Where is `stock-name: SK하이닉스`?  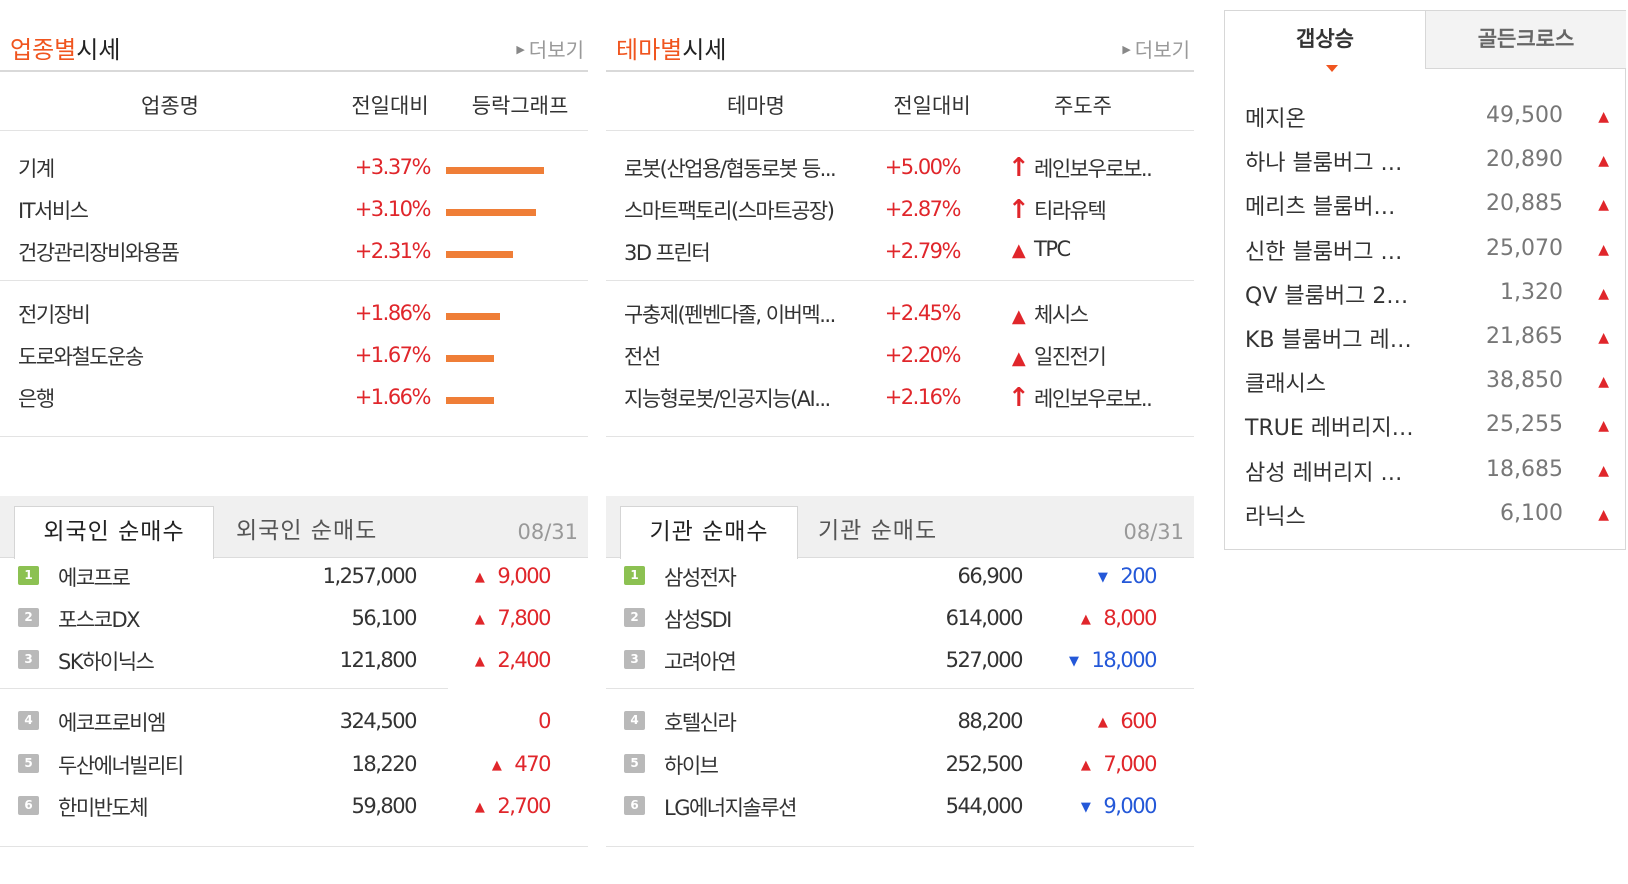 stock-name: SK하이닉스 is located at coordinates (106, 662).